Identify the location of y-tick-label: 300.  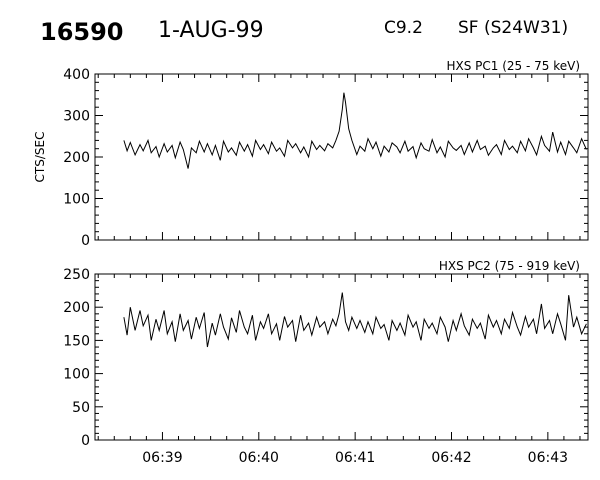
(76, 117).